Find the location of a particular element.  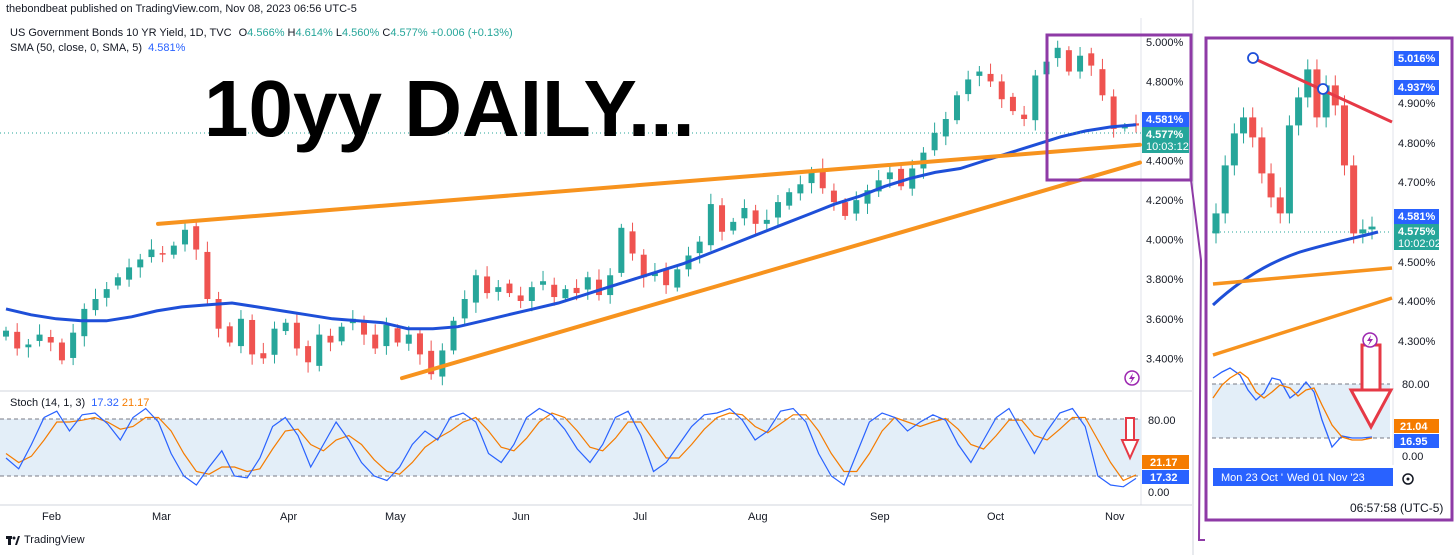

inset-stoch-tick-80: 80.00 is located at coordinates (1416, 385).